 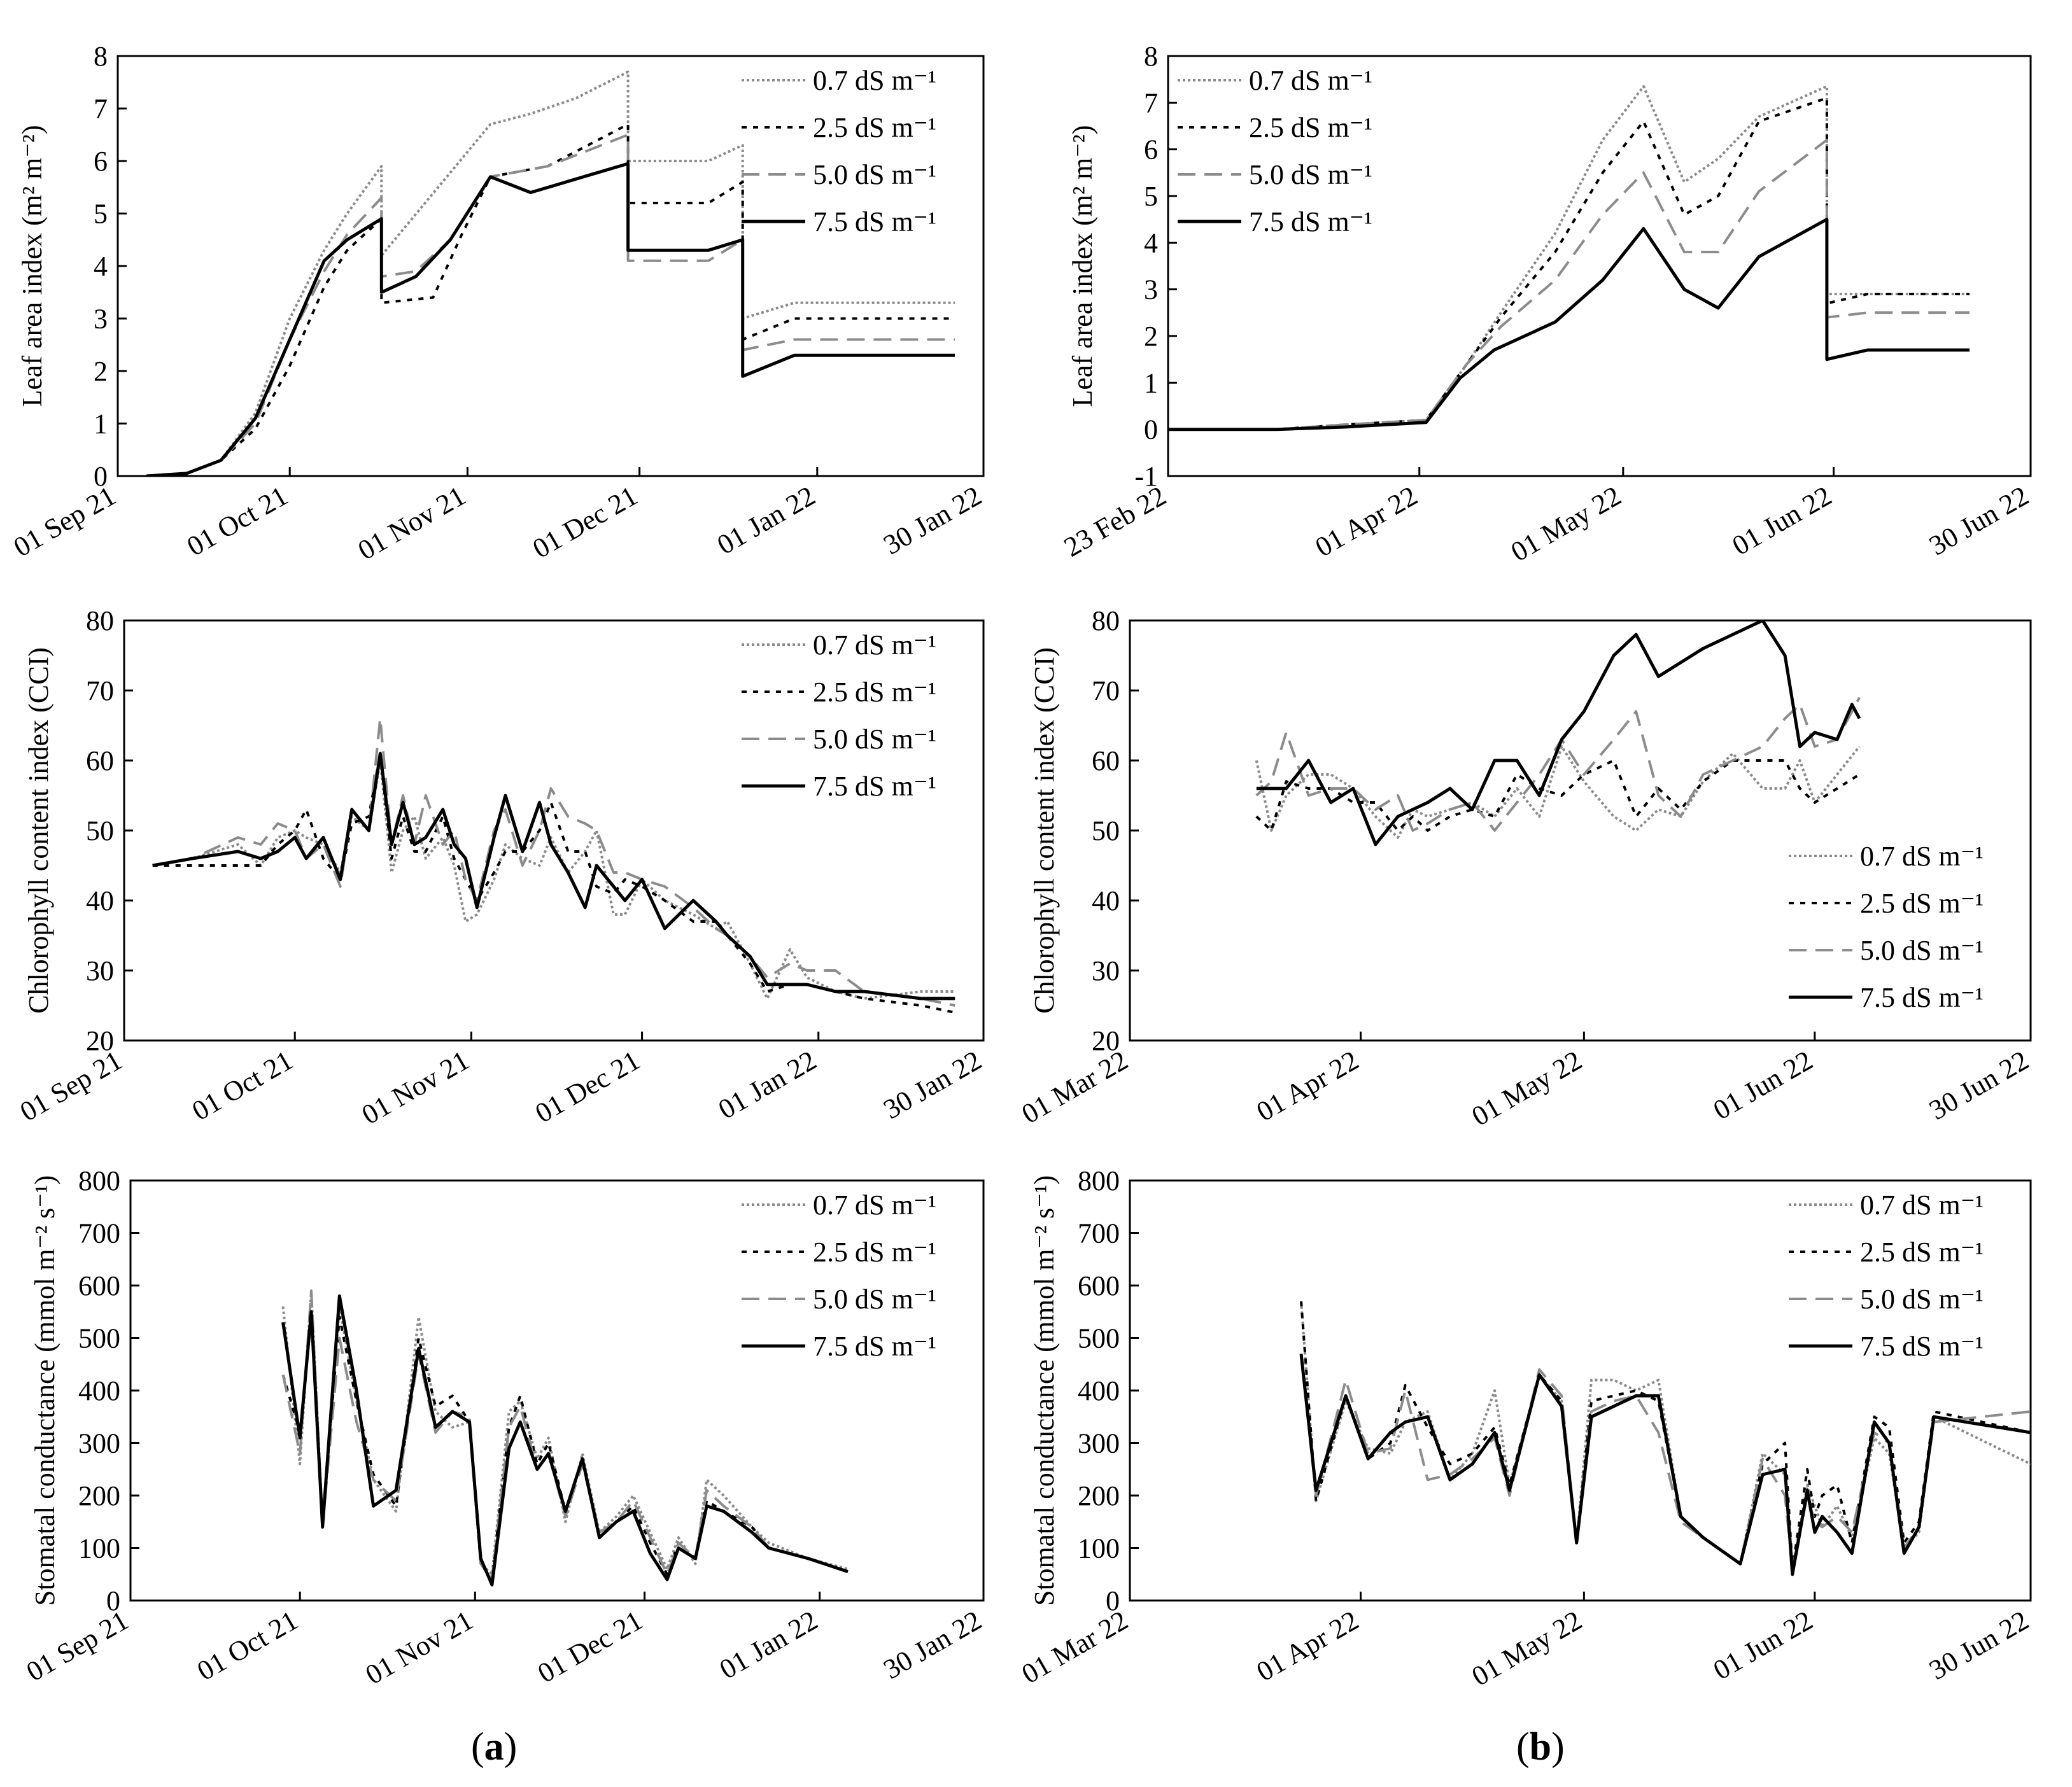 I want to click on y-tick-label: 1, so click(x=1151, y=383).